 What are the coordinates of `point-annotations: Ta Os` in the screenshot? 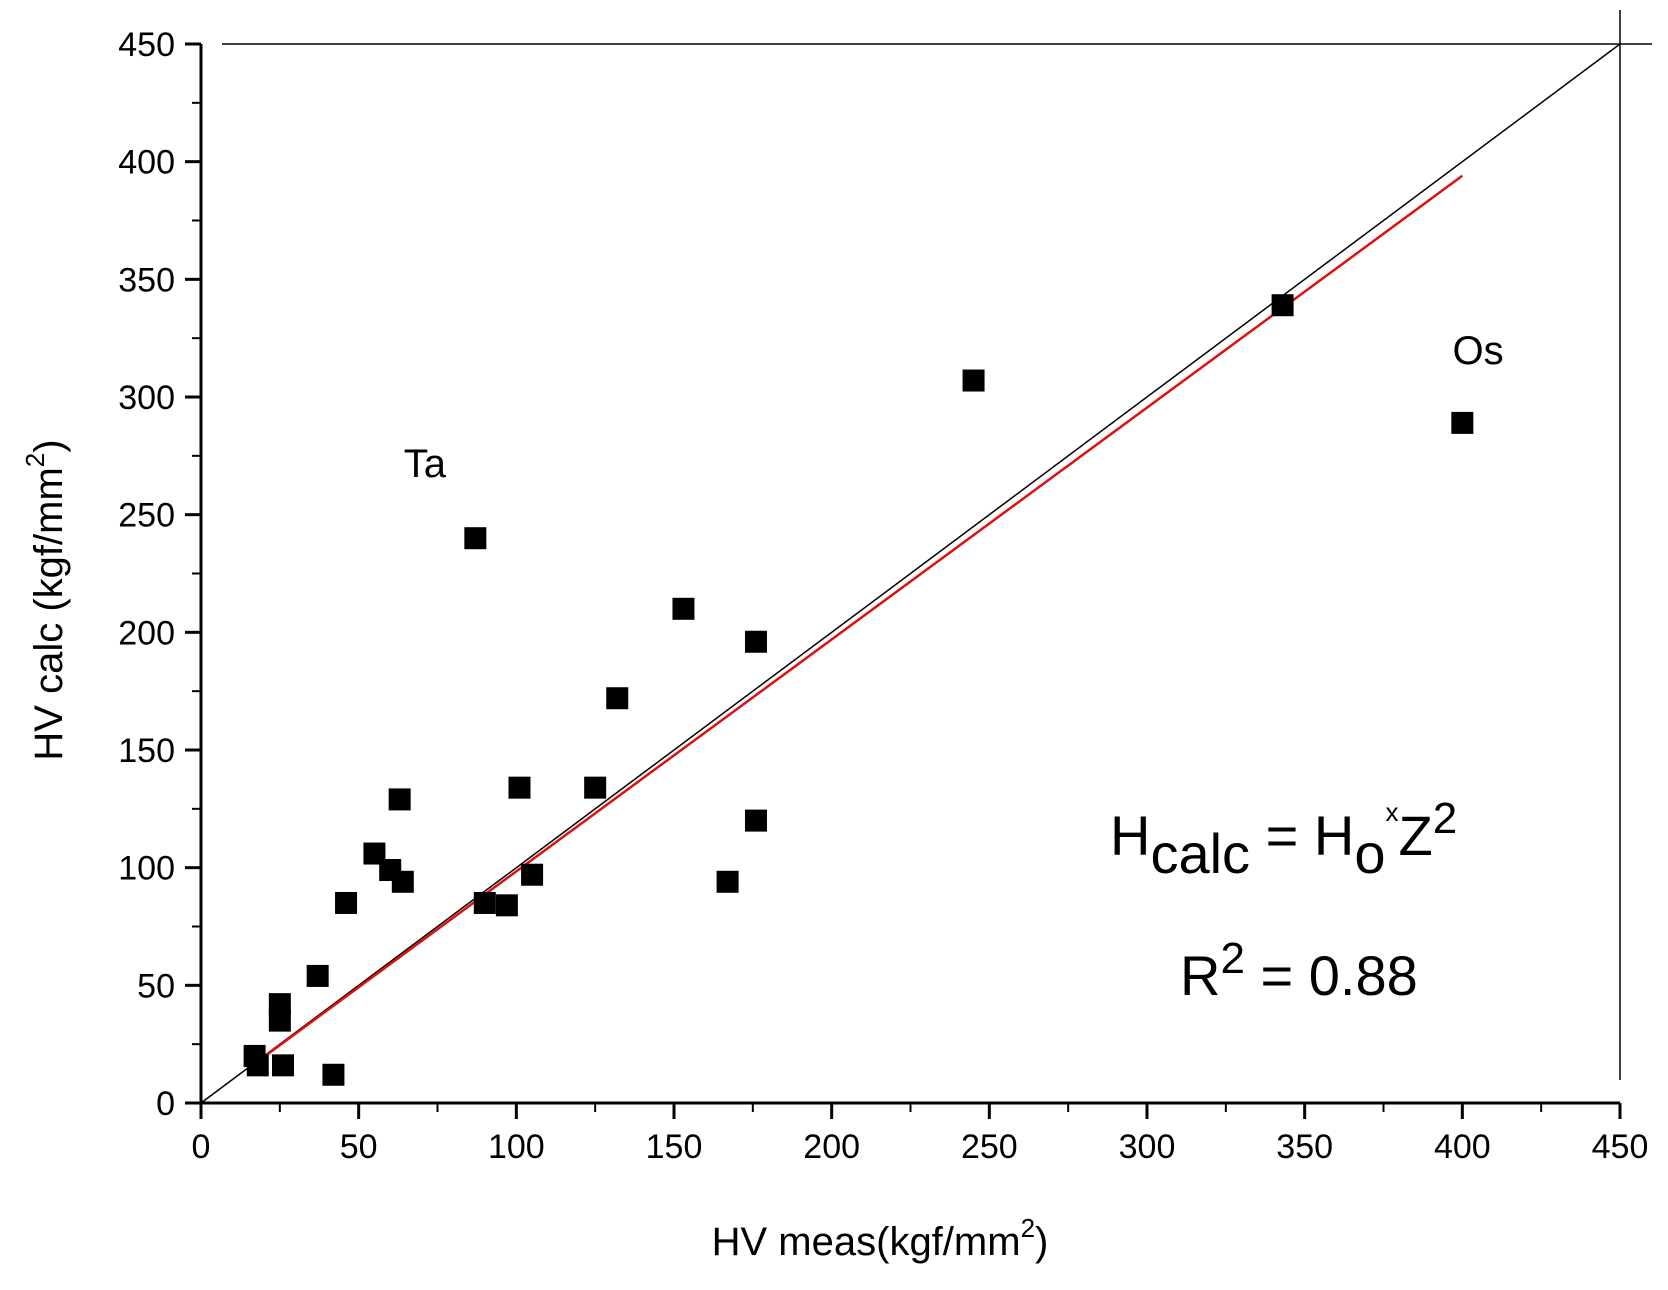 It's located at (954, 407).